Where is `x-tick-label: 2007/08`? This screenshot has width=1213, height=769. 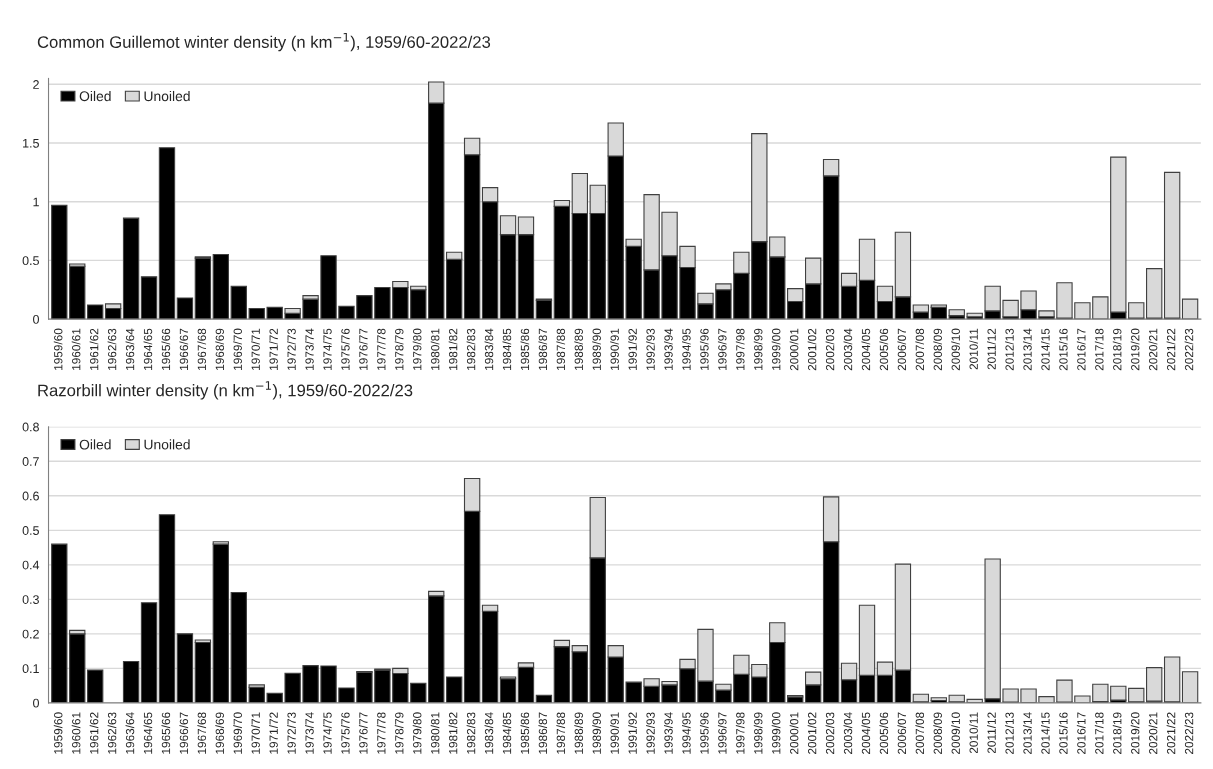
x-tick-label: 2007/08 is located at coordinates (920, 349).